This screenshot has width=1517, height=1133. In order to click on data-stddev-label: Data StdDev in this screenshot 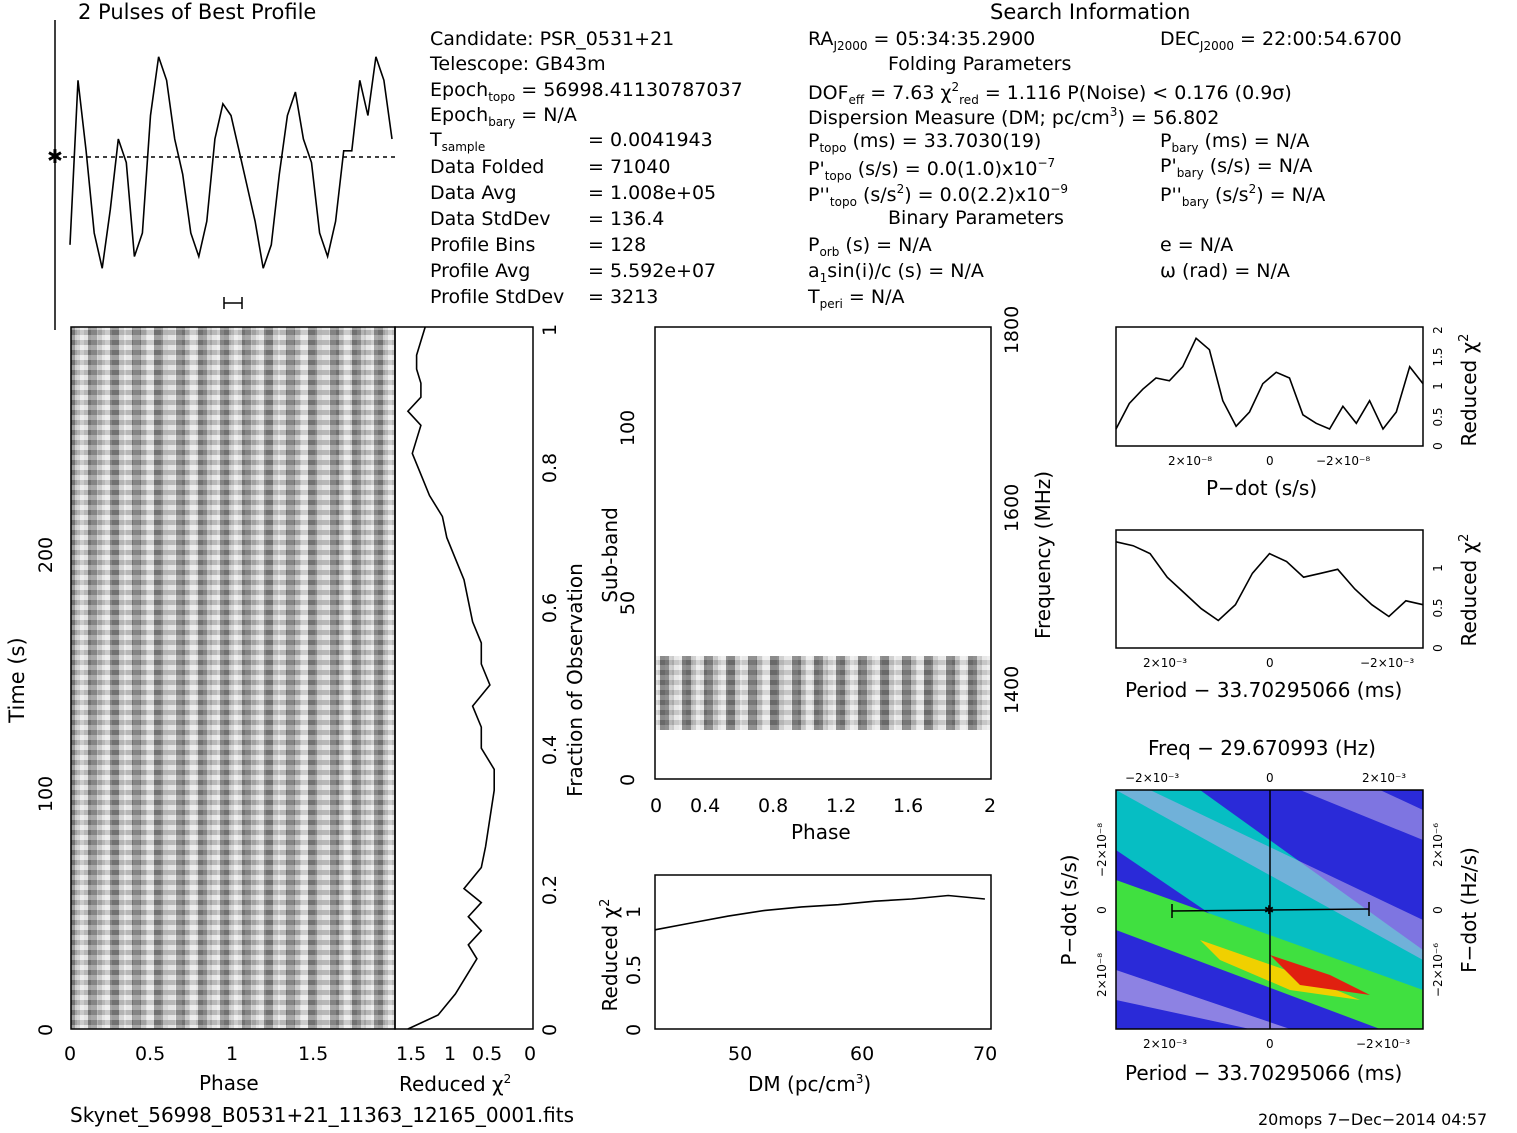, I will do `click(490, 219)`.